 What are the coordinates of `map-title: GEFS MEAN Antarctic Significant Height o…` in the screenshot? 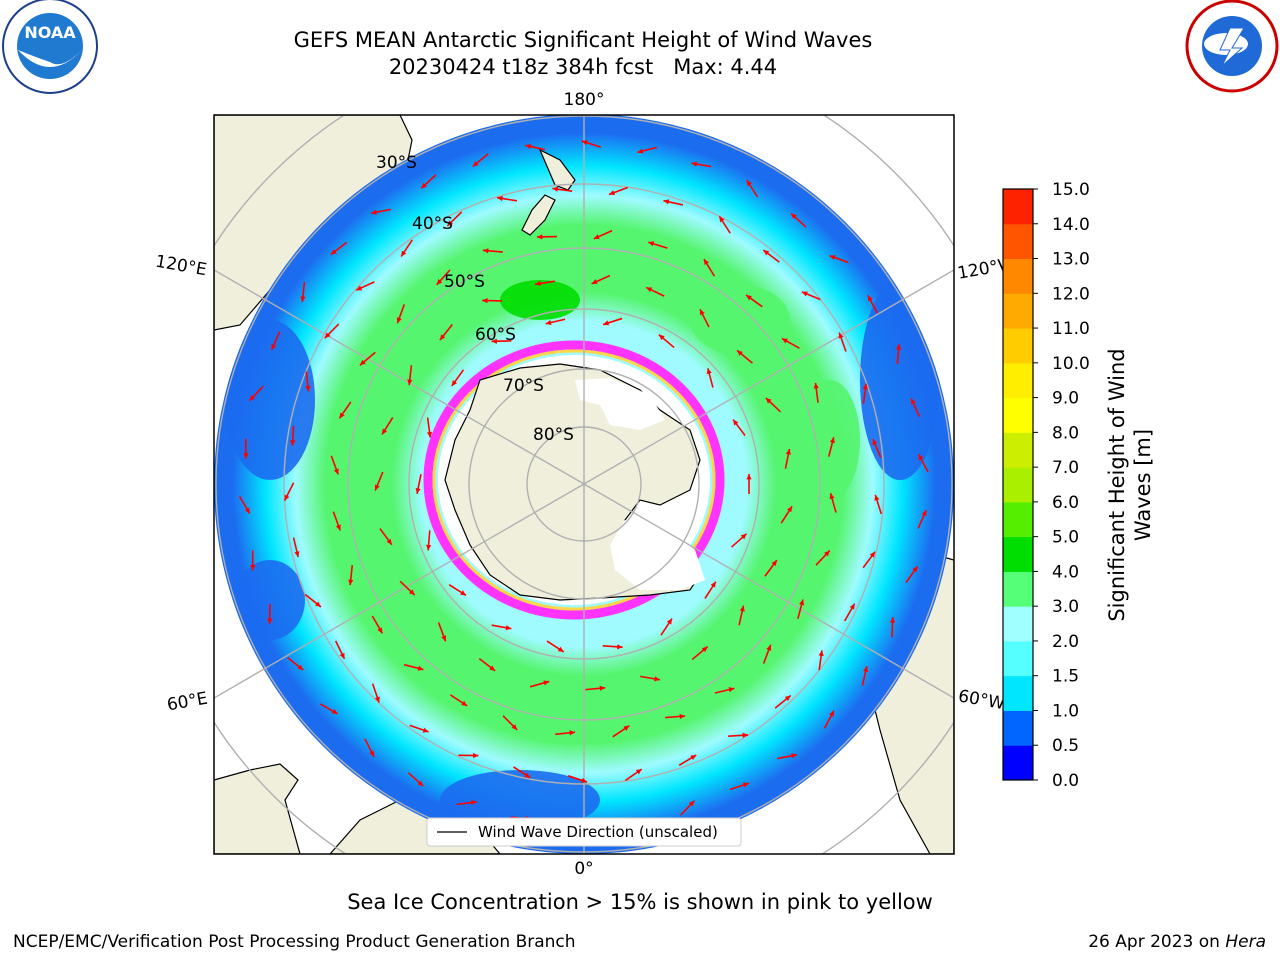 It's located at (583, 40).